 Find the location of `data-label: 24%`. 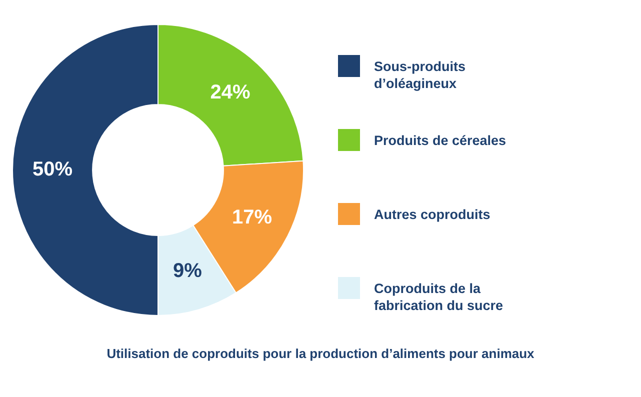

data-label: 24% is located at coordinates (230, 93).